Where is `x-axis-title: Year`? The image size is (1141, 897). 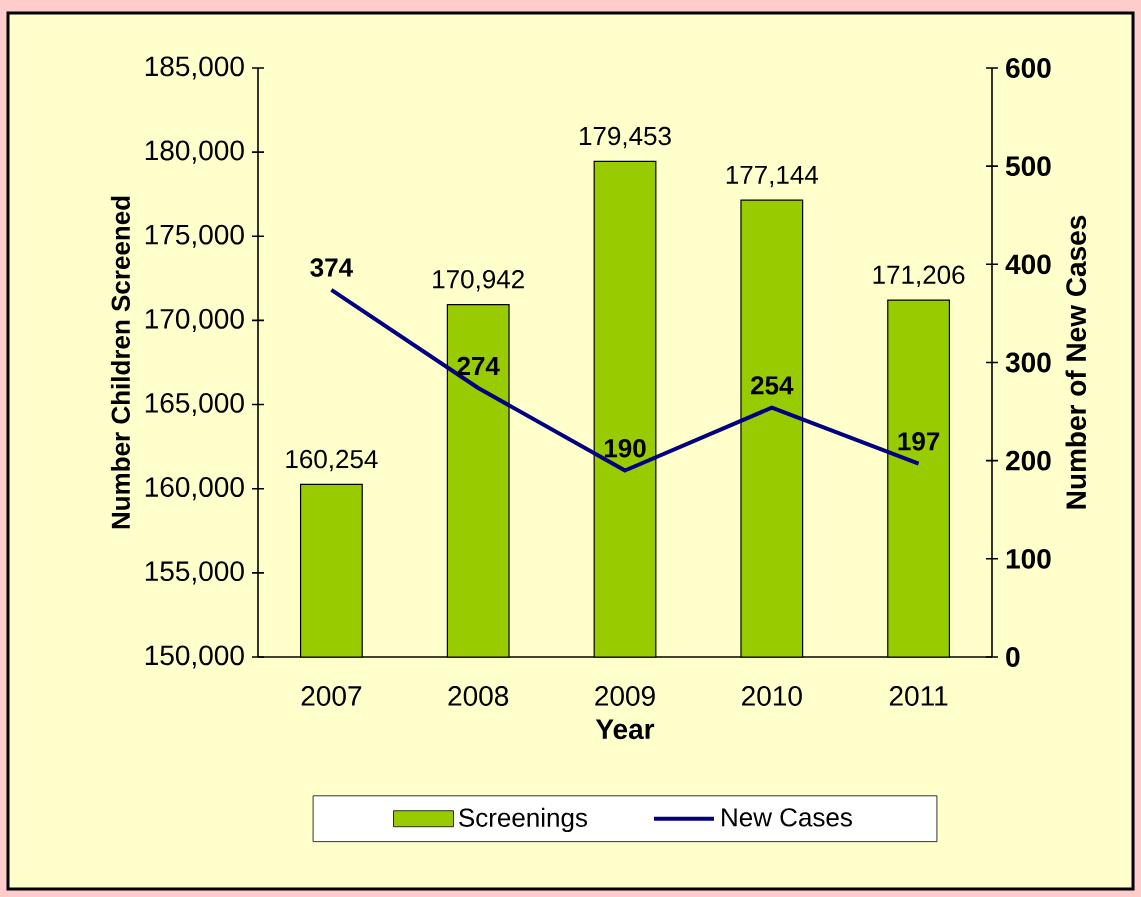 x-axis-title: Year is located at coordinates (625, 729).